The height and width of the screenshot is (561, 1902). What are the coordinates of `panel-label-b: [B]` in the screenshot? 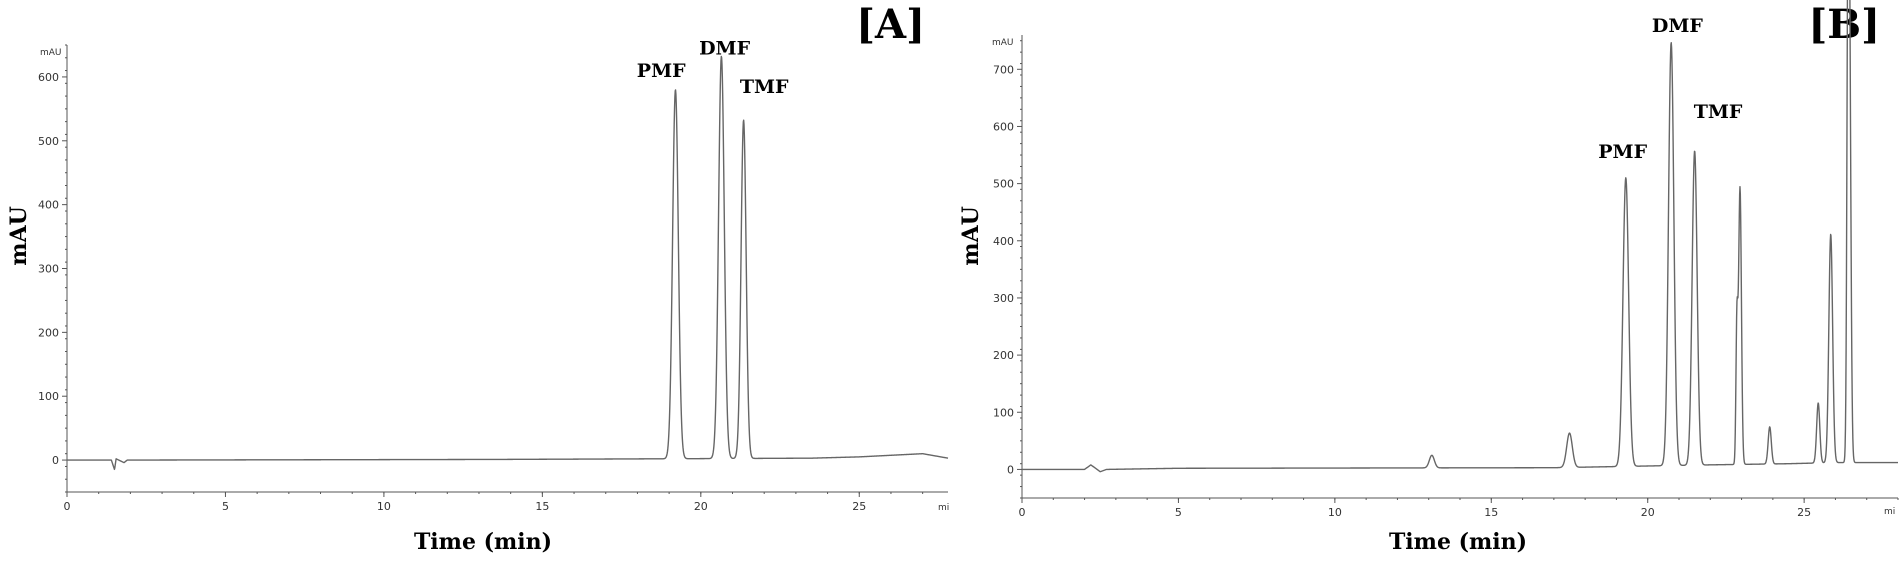 It's located at (1844, 24).